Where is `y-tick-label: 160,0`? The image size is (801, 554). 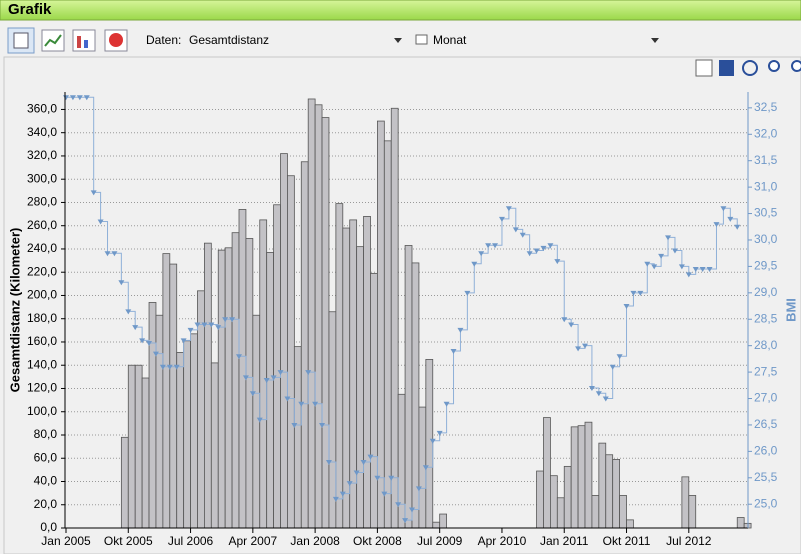
y-tick-label: 160,0 is located at coordinates (42, 341).